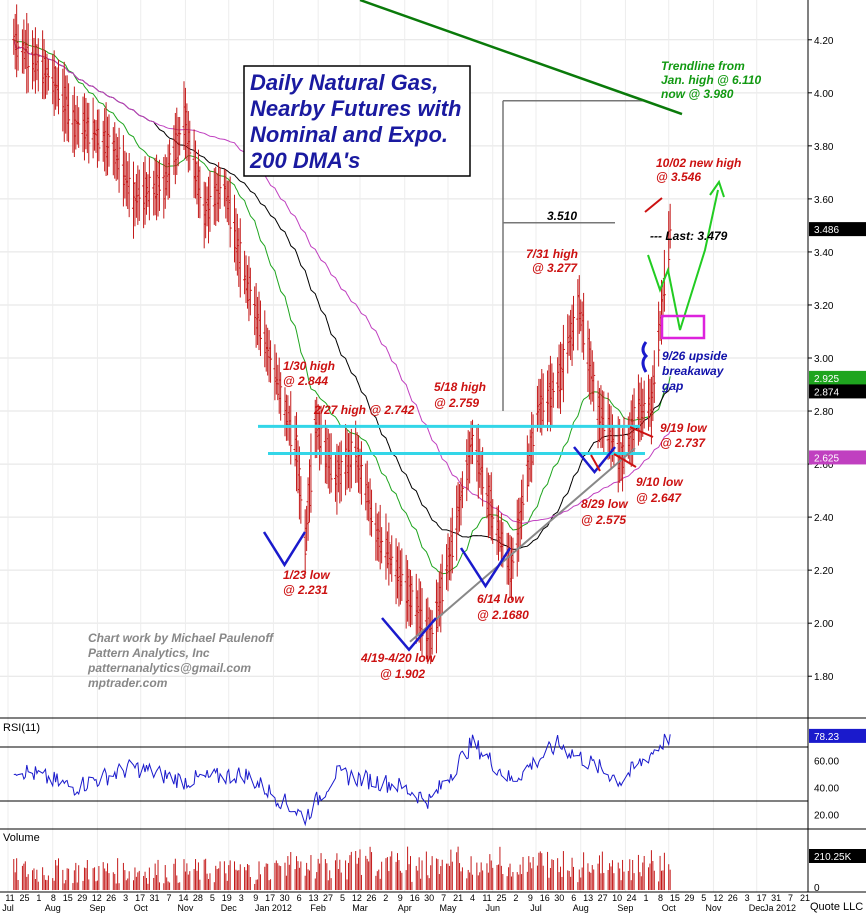 The width and height of the screenshot is (866, 913). I want to click on may18-high-label-1: 5/18 high, so click(460, 387).